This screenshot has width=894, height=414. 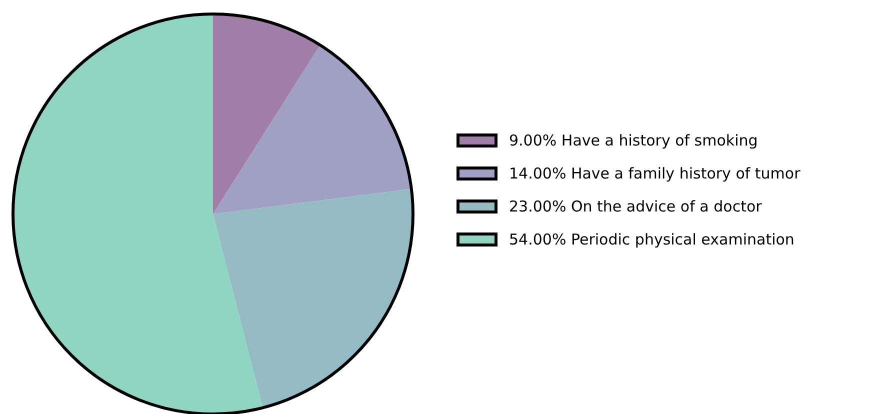 What do you see at coordinates (636, 206) in the screenshot?
I see `legend-label: 23.00% On the advice of a doctor` at bounding box center [636, 206].